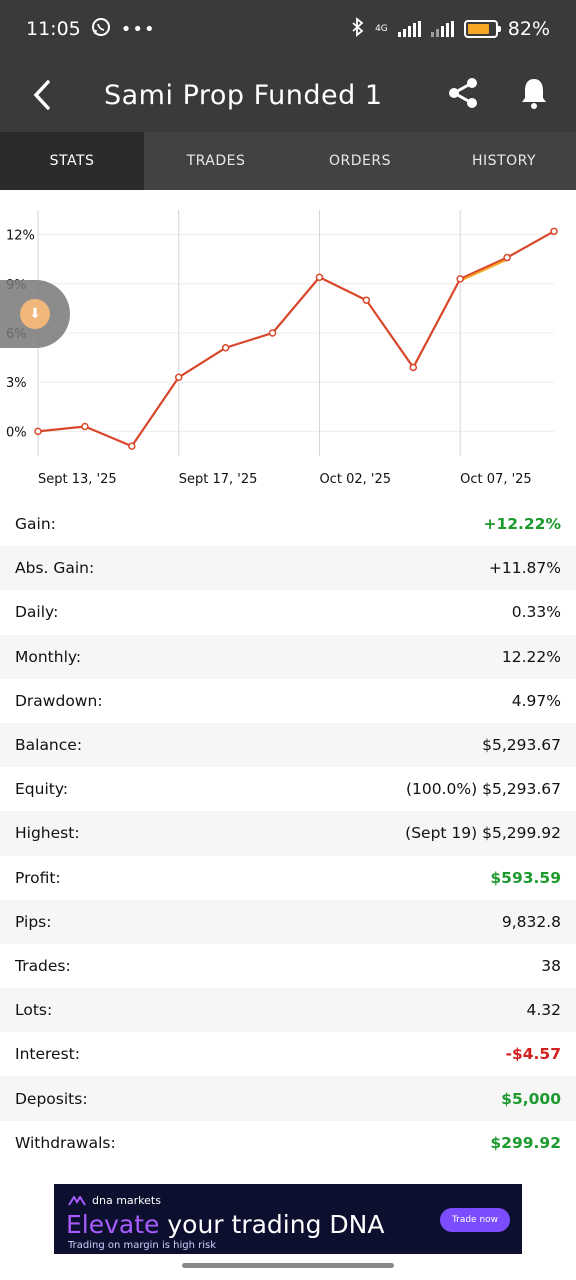 The width and height of the screenshot is (576, 1280). I want to click on stat-row-trades: Trades: 38, so click(288, 966).